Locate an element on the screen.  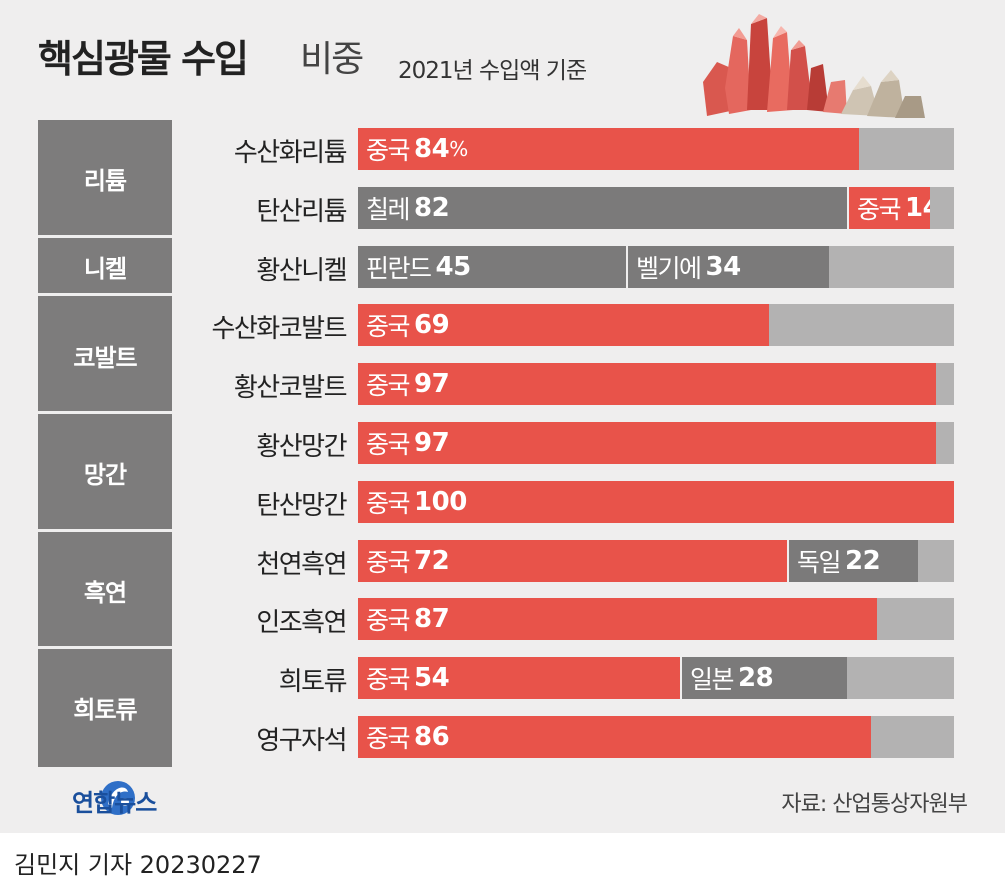
group-label: 니켈 is located at coordinates (105, 267).